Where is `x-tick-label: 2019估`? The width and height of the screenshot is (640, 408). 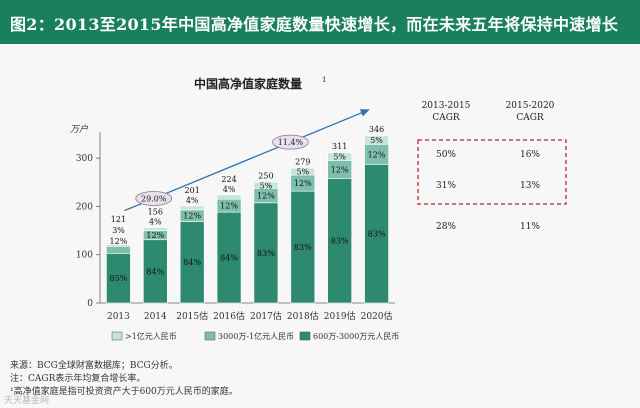
x-tick-label: 2019估 is located at coordinates (340, 316).